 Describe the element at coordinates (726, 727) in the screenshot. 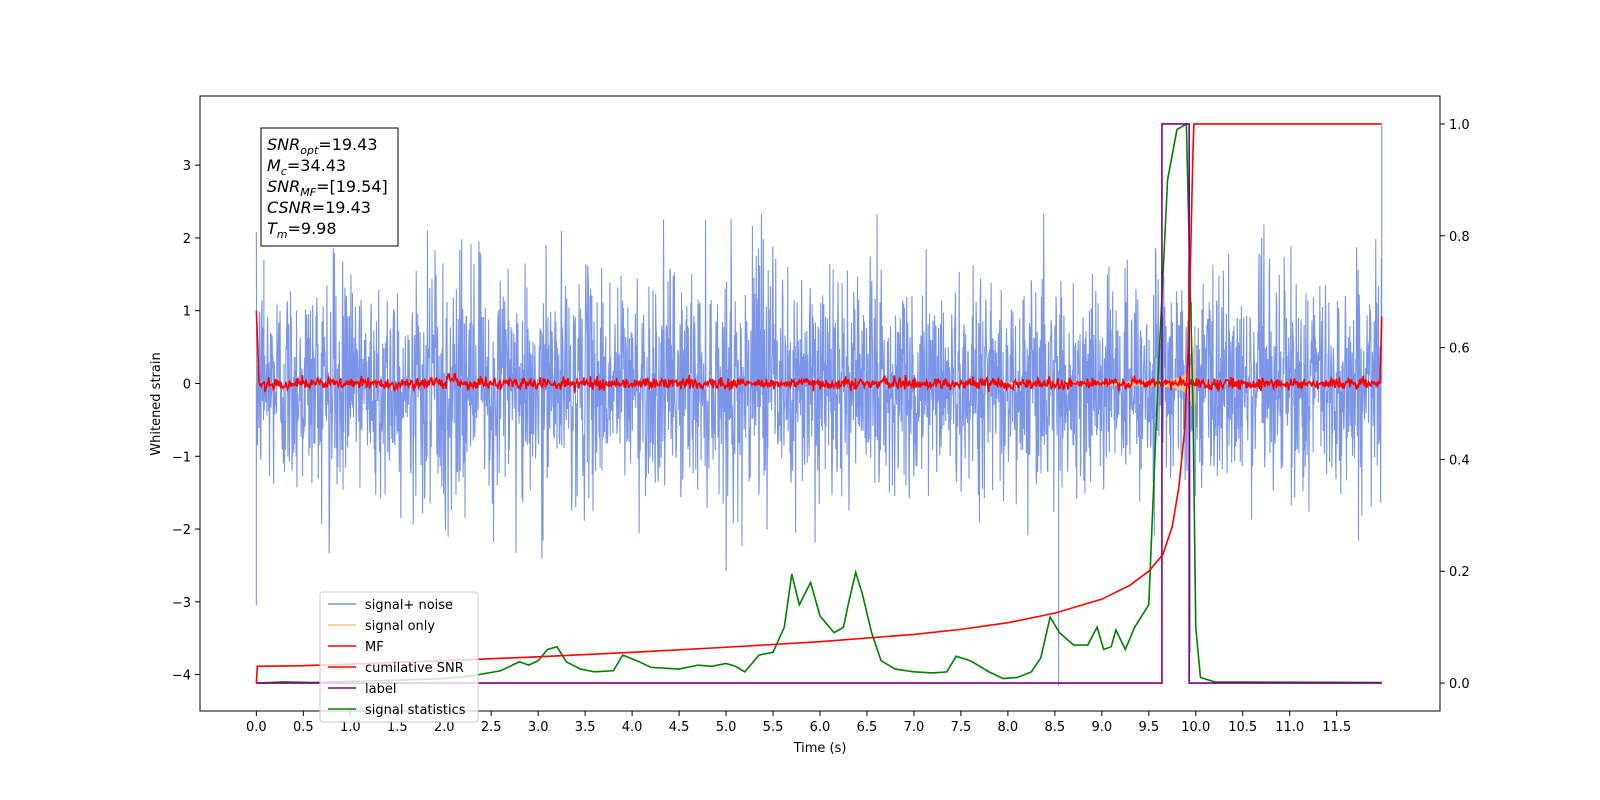

I see `x-tick-label: 5.0` at that location.